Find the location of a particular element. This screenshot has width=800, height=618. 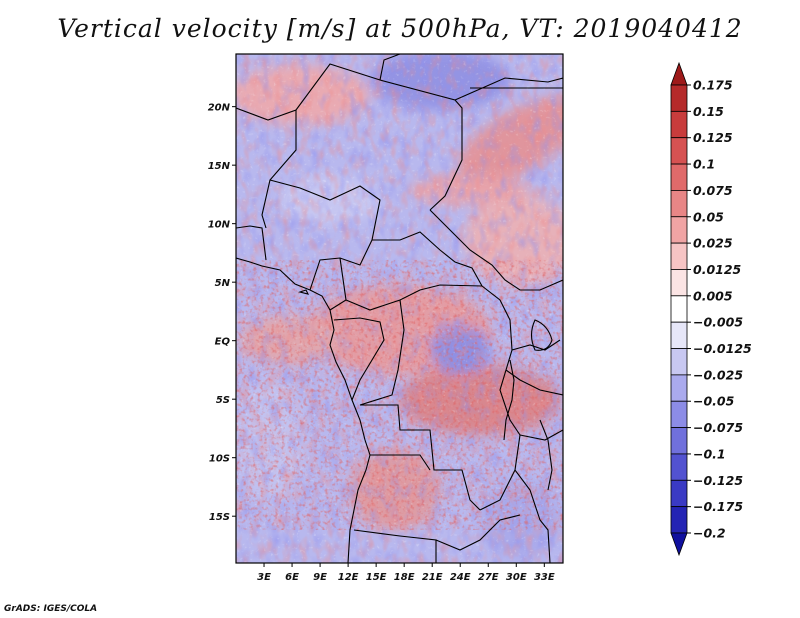

colorbar-label: −0.025 is located at coordinates (718, 374).